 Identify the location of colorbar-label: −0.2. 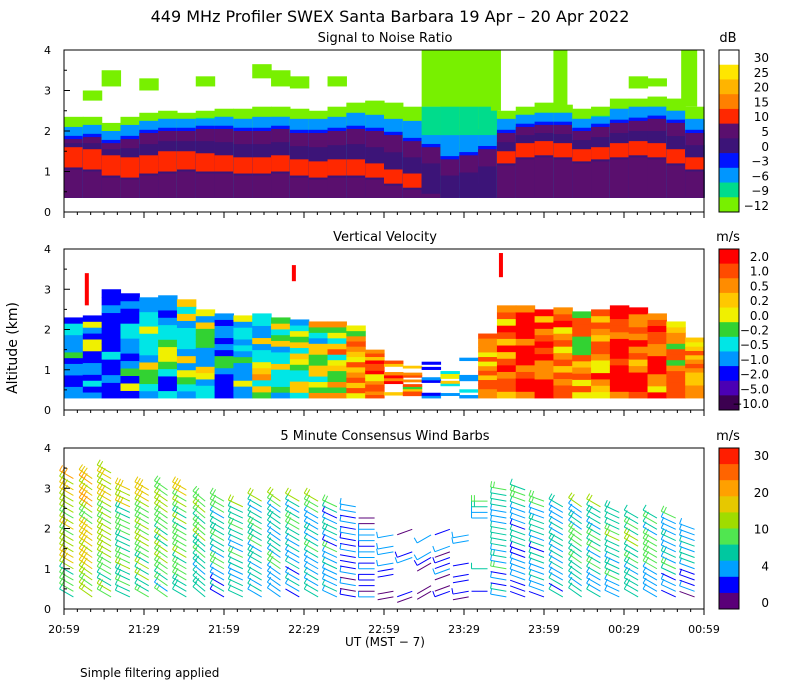
(754, 331).